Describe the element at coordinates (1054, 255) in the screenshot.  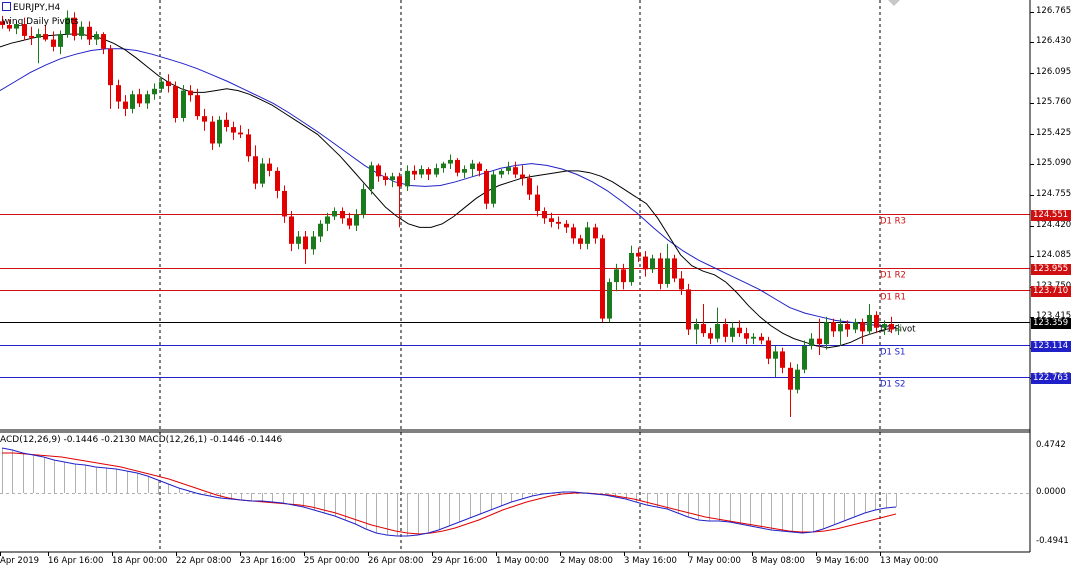
I see `price-tick-label: 124.085` at that location.